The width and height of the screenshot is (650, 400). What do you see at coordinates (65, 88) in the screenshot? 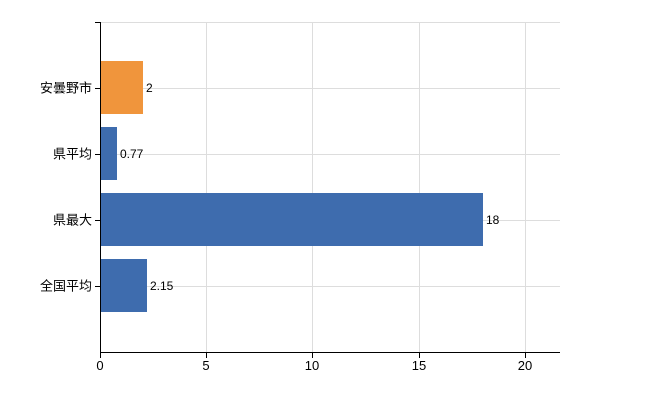
I see `category-label: 安曇野市` at bounding box center [65, 88].